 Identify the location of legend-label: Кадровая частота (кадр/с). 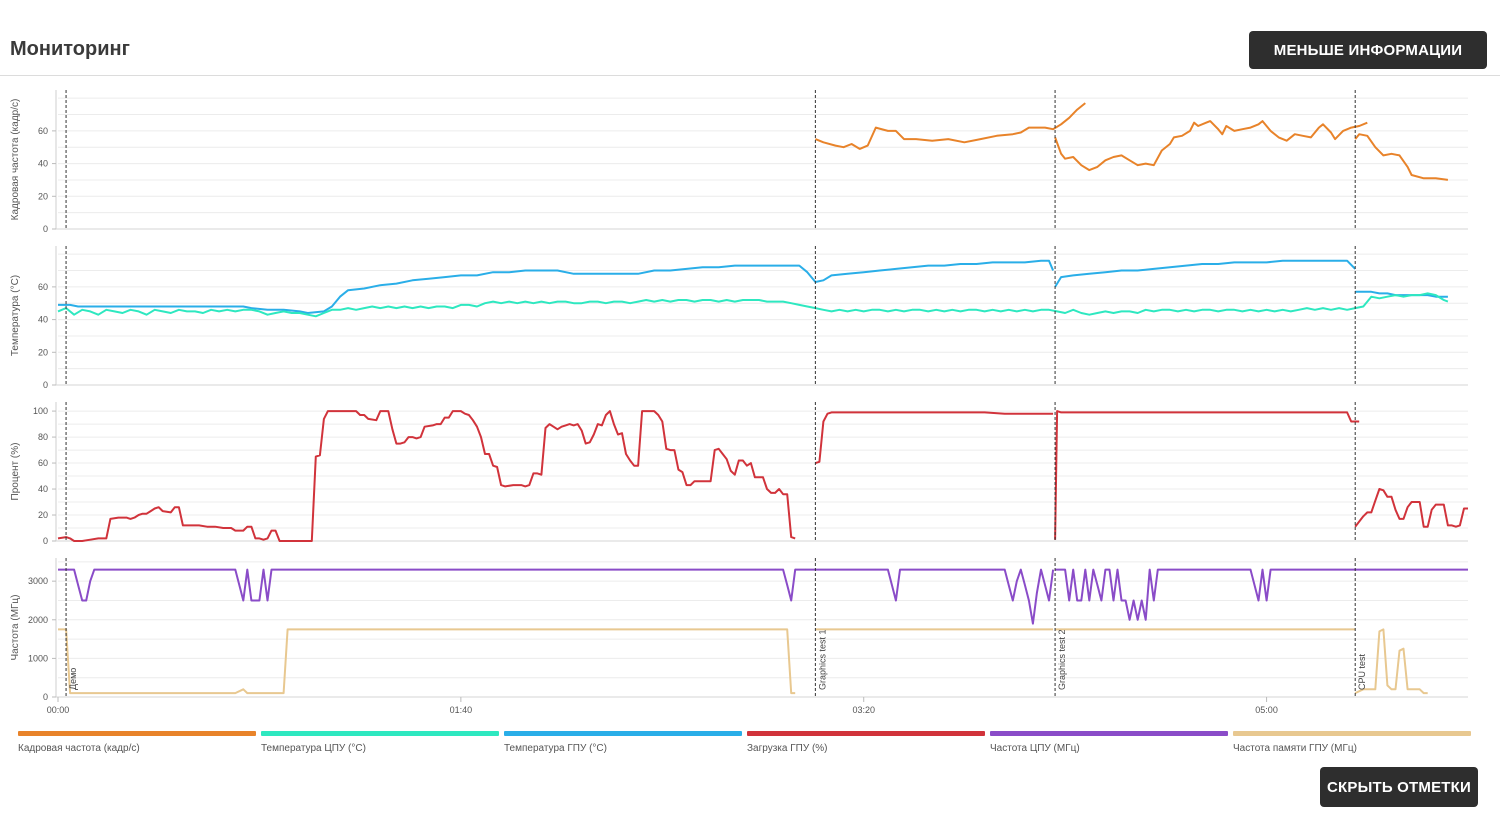
(79, 748).